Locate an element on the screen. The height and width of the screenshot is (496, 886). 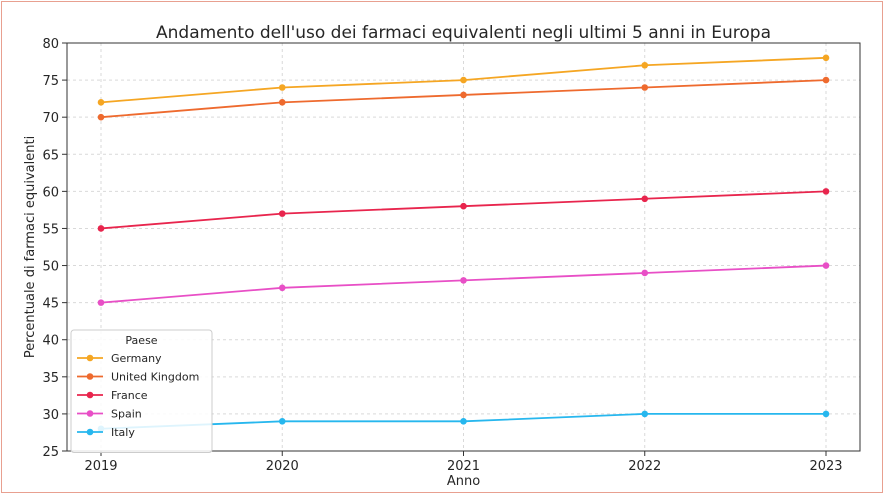
series-line-france is located at coordinates (463, 210).